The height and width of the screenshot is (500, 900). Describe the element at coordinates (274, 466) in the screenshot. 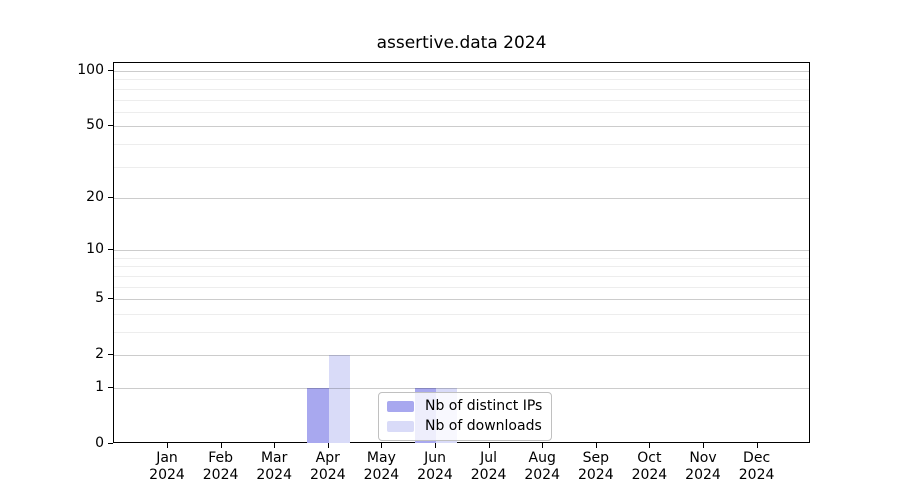

I see `x-tick-label: Mar 2024` at that location.